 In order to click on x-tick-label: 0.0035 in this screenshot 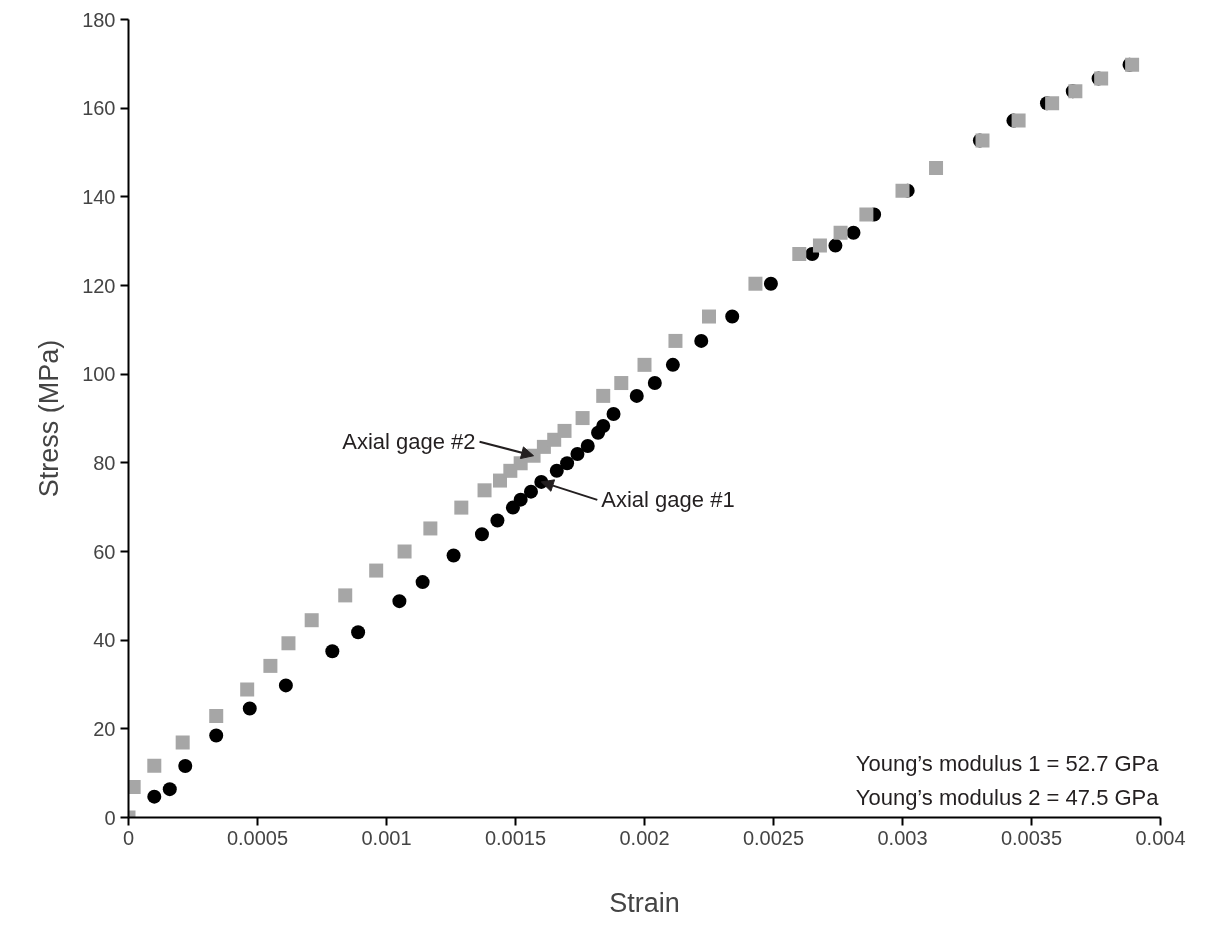, I will do `click(1031, 837)`.